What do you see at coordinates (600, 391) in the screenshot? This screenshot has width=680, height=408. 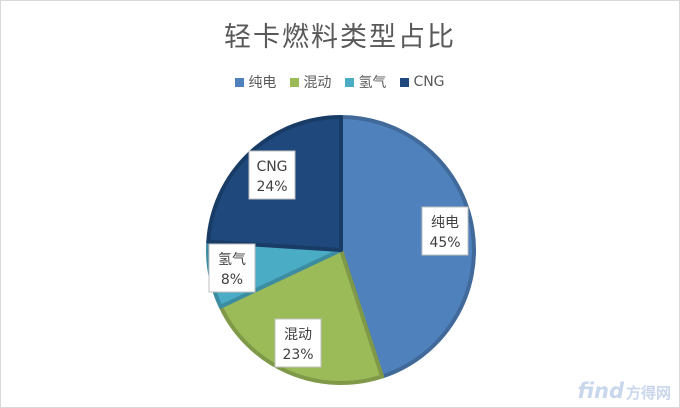 I see `watermark-logo-text: find` at bounding box center [600, 391].